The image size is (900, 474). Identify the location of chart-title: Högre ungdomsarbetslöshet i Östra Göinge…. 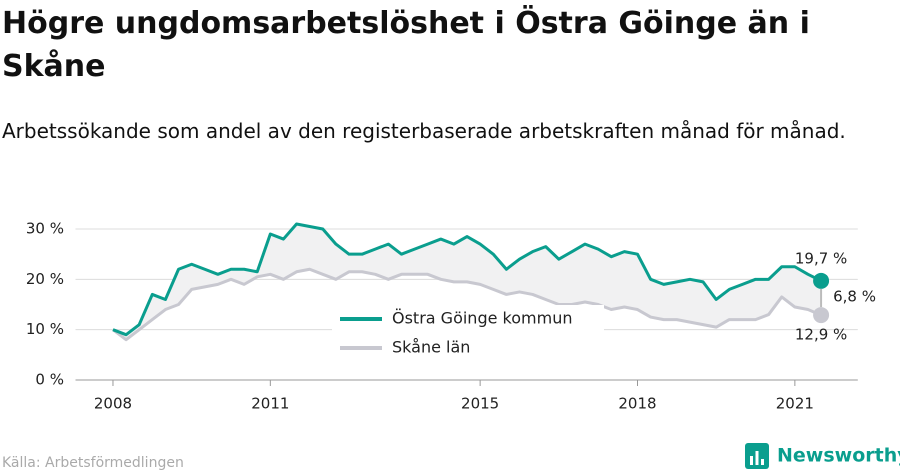
(406, 45).